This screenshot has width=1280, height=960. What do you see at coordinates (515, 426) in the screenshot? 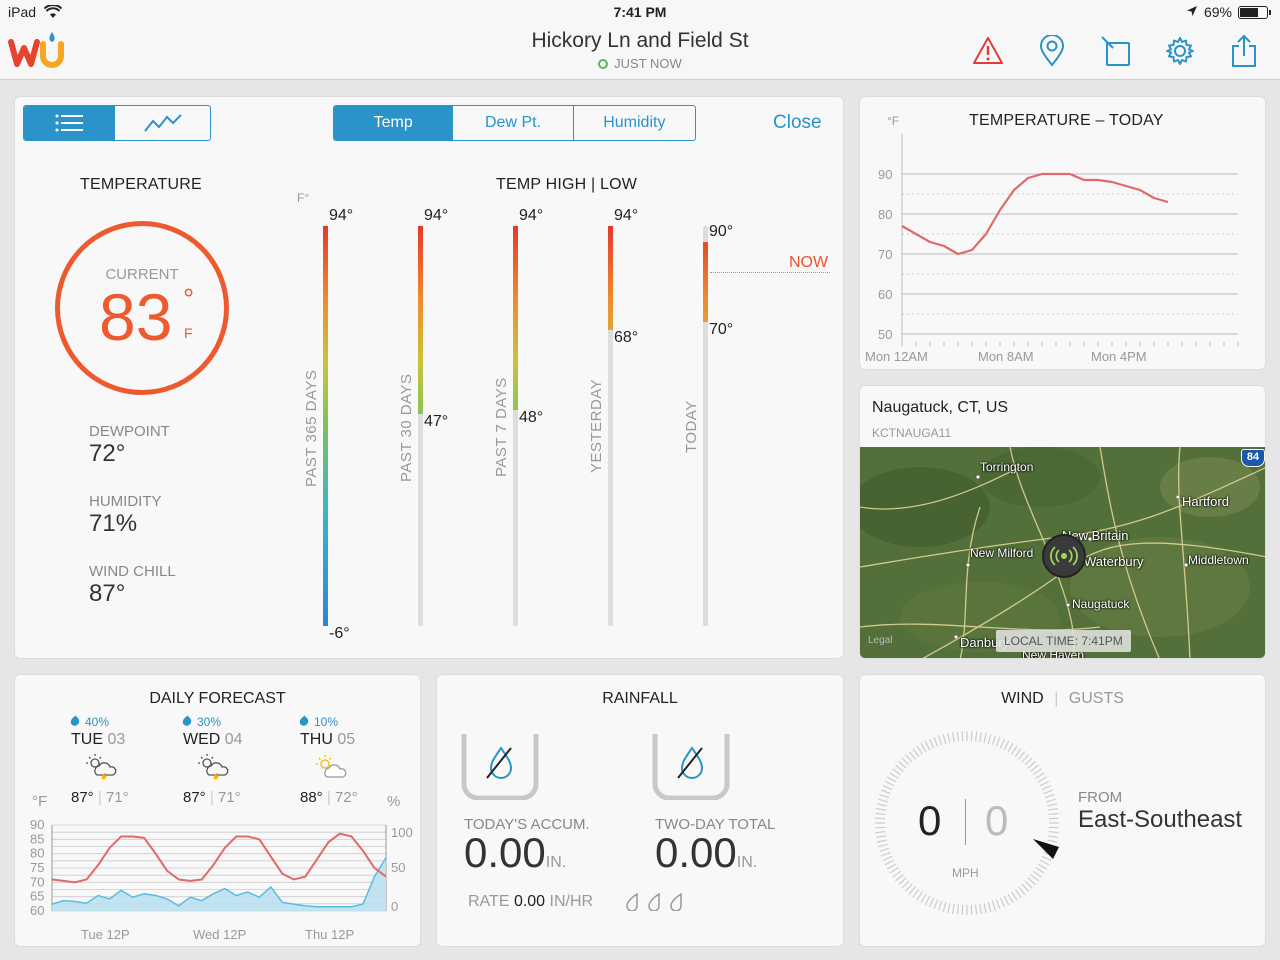
I see `bar-track` at bounding box center [515, 426].